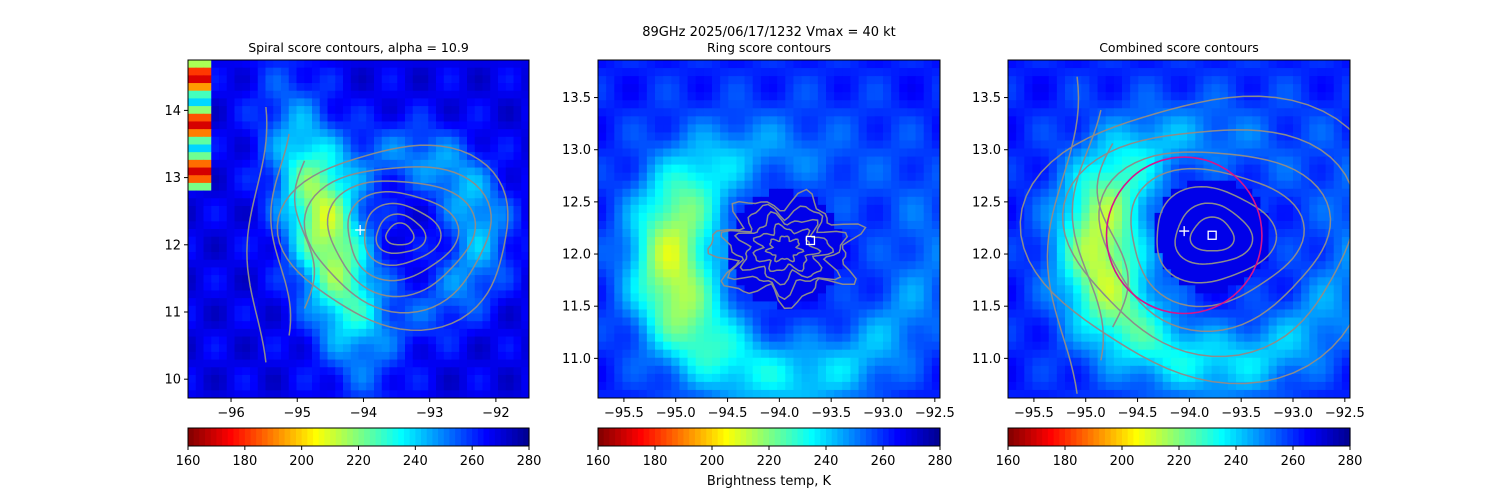 The width and height of the screenshot is (1500, 500). I want to click on x-tick-label: −93.5, so click(831, 413).